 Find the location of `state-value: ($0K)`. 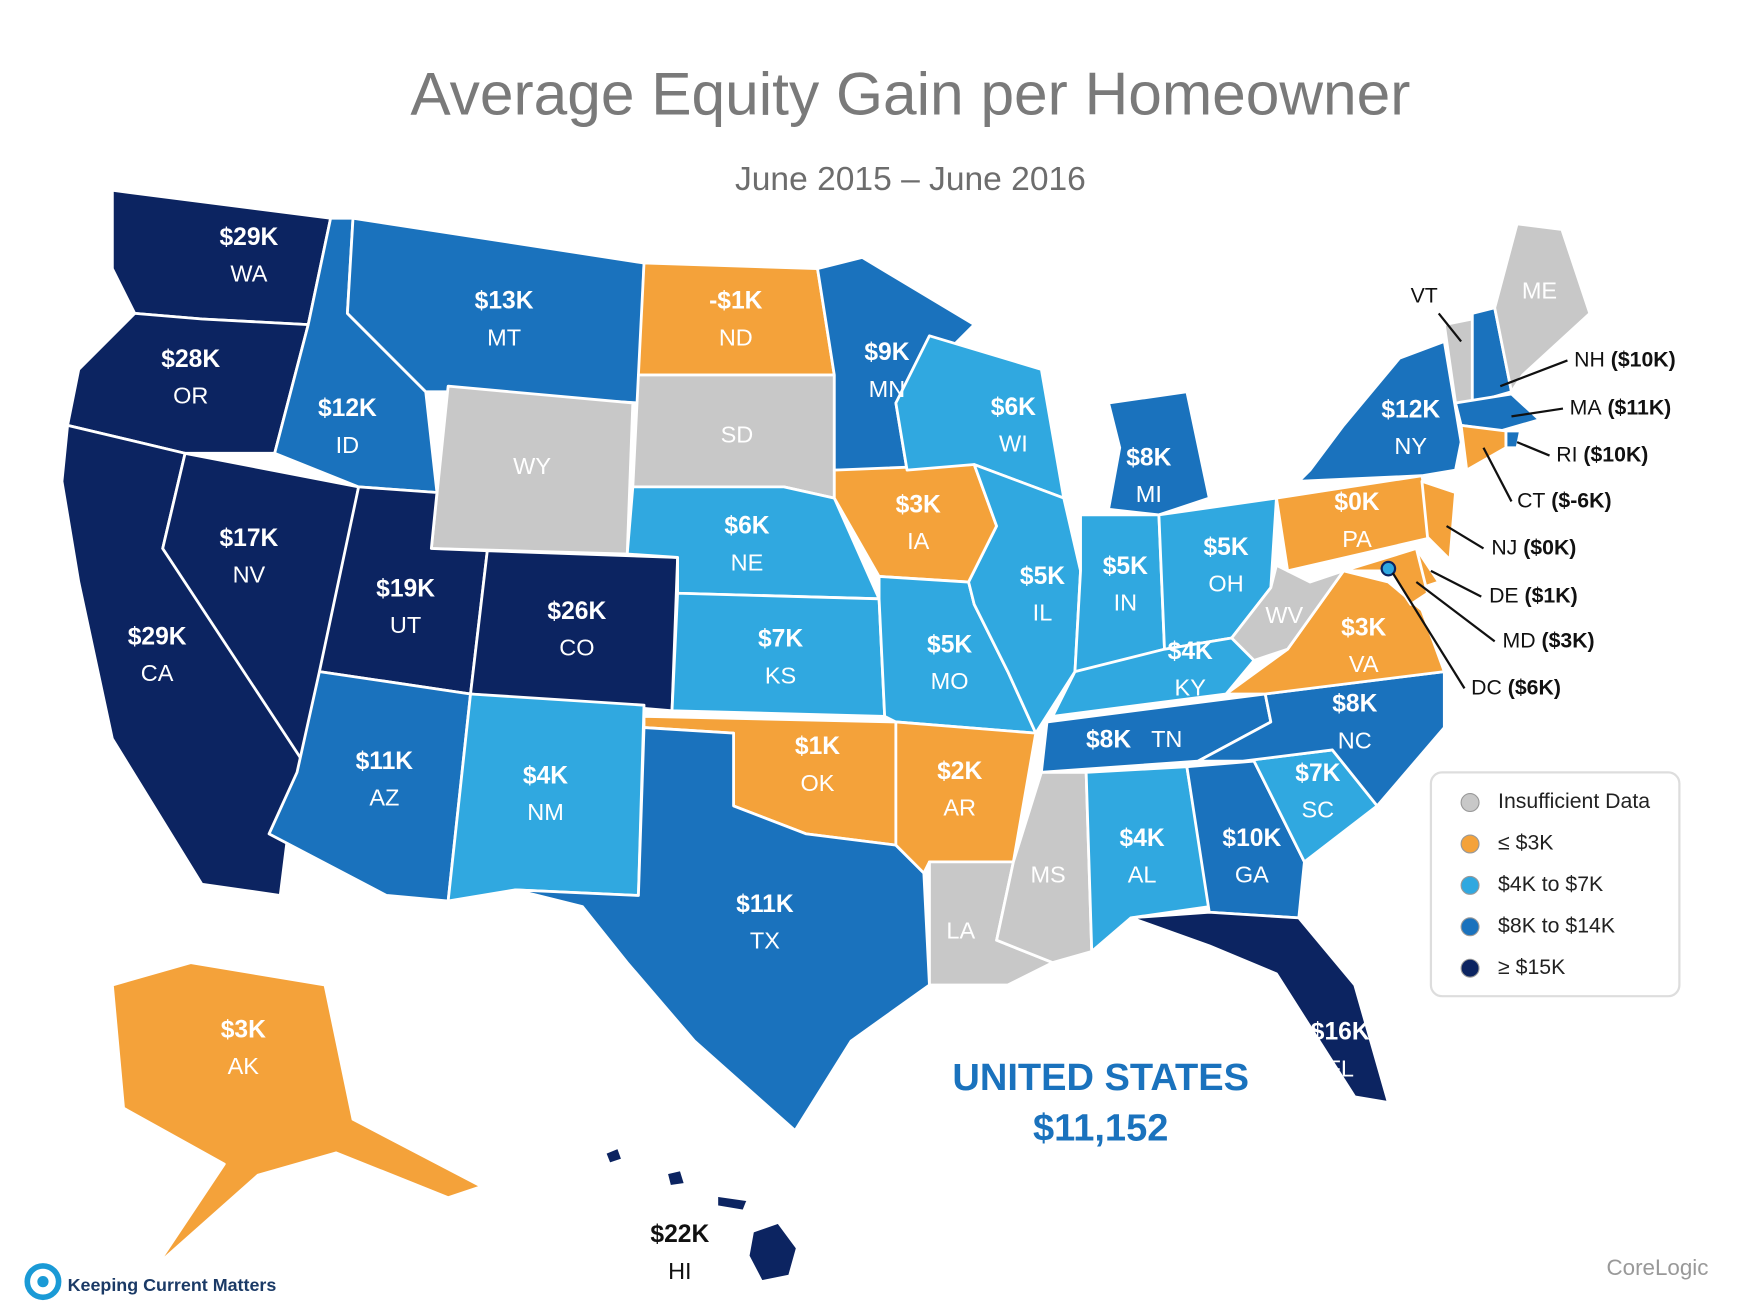

state-value: ($0K) is located at coordinates (1549, 547).